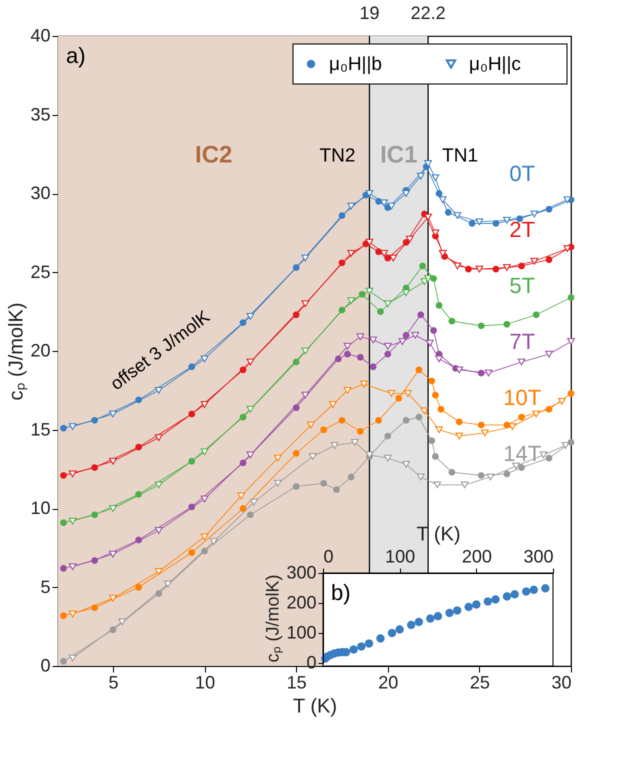 The width and height of the screenshot is (624, 783). What do you see at coordinates (561, 682) in the screenshot?
I see `x-tick-label: 30` at bounding box center [561, 682].